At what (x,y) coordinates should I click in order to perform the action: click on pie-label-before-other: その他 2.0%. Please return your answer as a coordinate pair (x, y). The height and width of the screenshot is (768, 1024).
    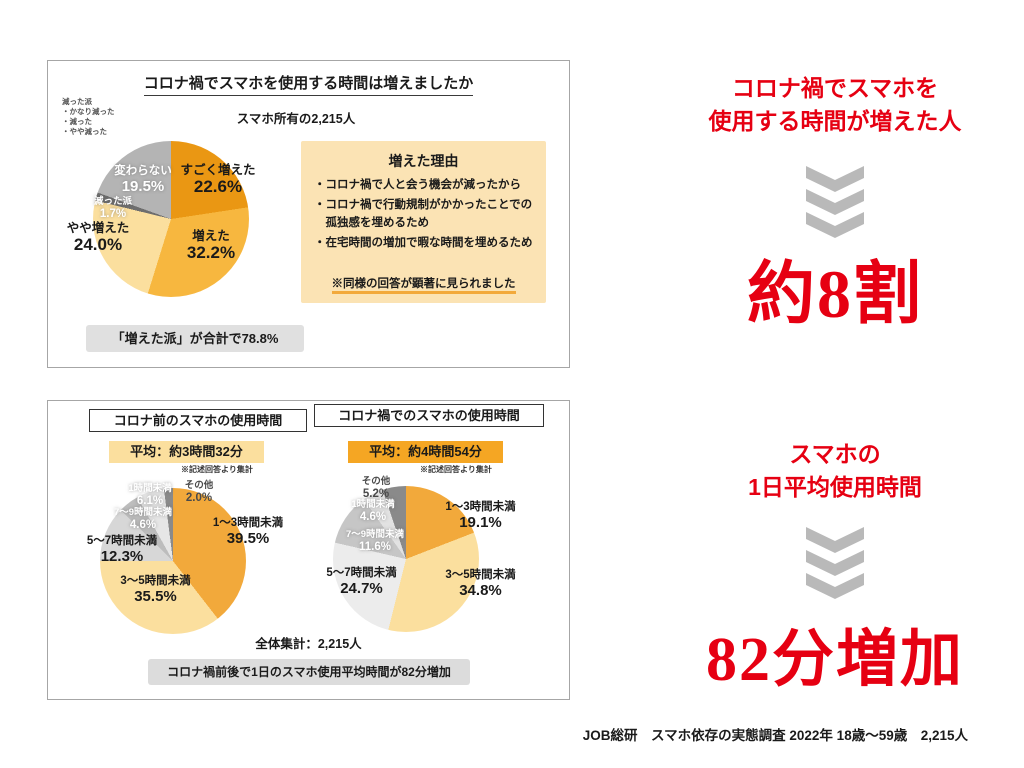
    Looking at the image, I should click on (199, 492).